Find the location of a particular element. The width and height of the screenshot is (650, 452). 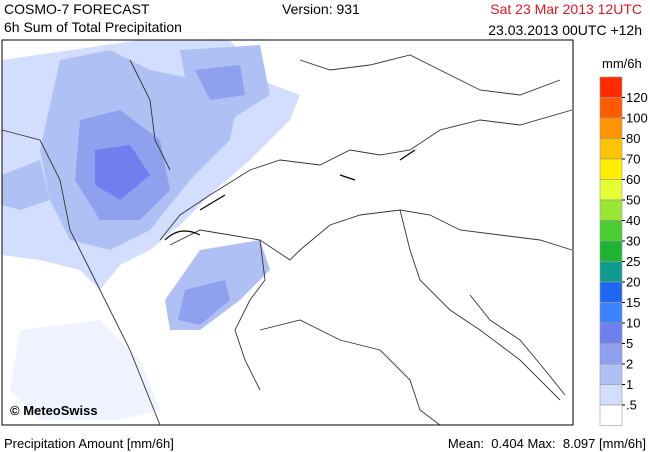

legend-label: 100 is located at coordinates (637, 118).